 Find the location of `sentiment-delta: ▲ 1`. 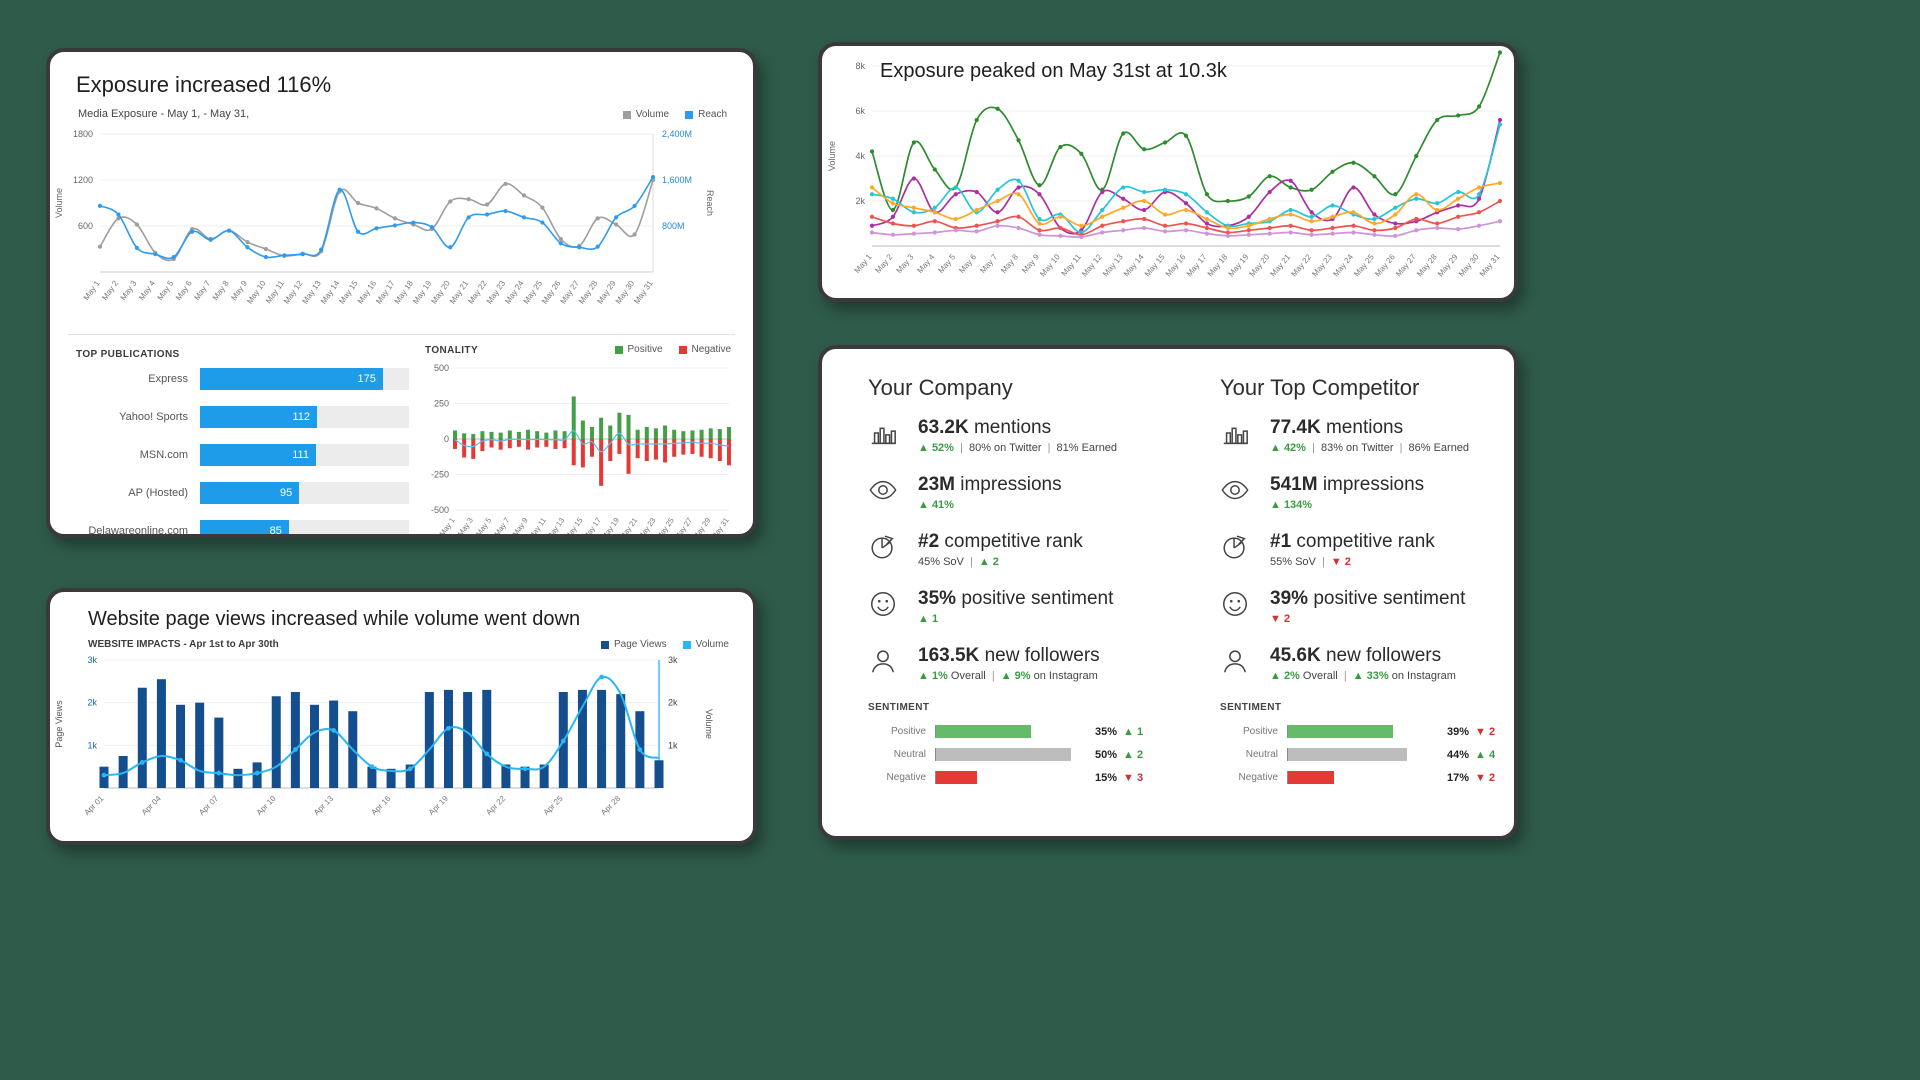

sentiment-delta: ▲ 1 is located at coordinates (1133, 731).